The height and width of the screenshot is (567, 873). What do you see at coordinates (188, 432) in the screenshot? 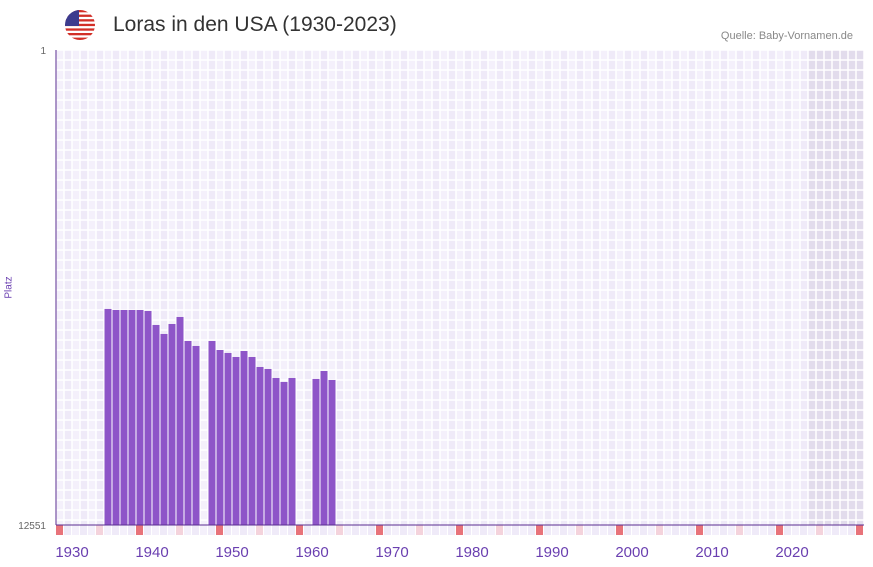
I see `bar-1946` at bounding box center [188, 432].